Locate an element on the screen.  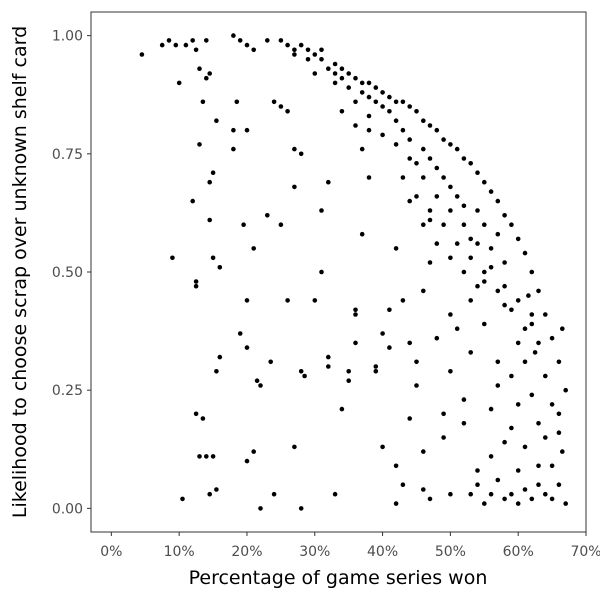
x-tick-label: 60% is located at coordinates (518, 552).